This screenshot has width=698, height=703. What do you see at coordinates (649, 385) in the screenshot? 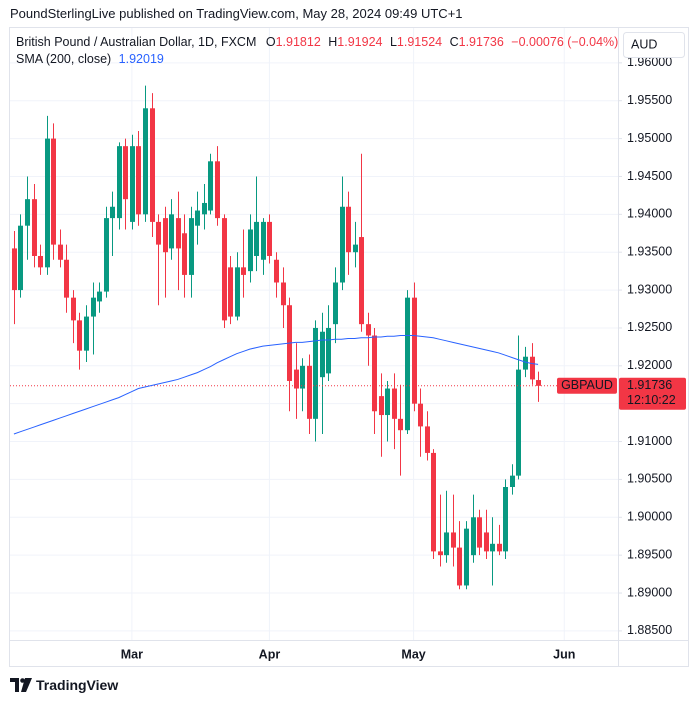
I see `price-tag-label: 1.91736` at bounding box center [649, 385].